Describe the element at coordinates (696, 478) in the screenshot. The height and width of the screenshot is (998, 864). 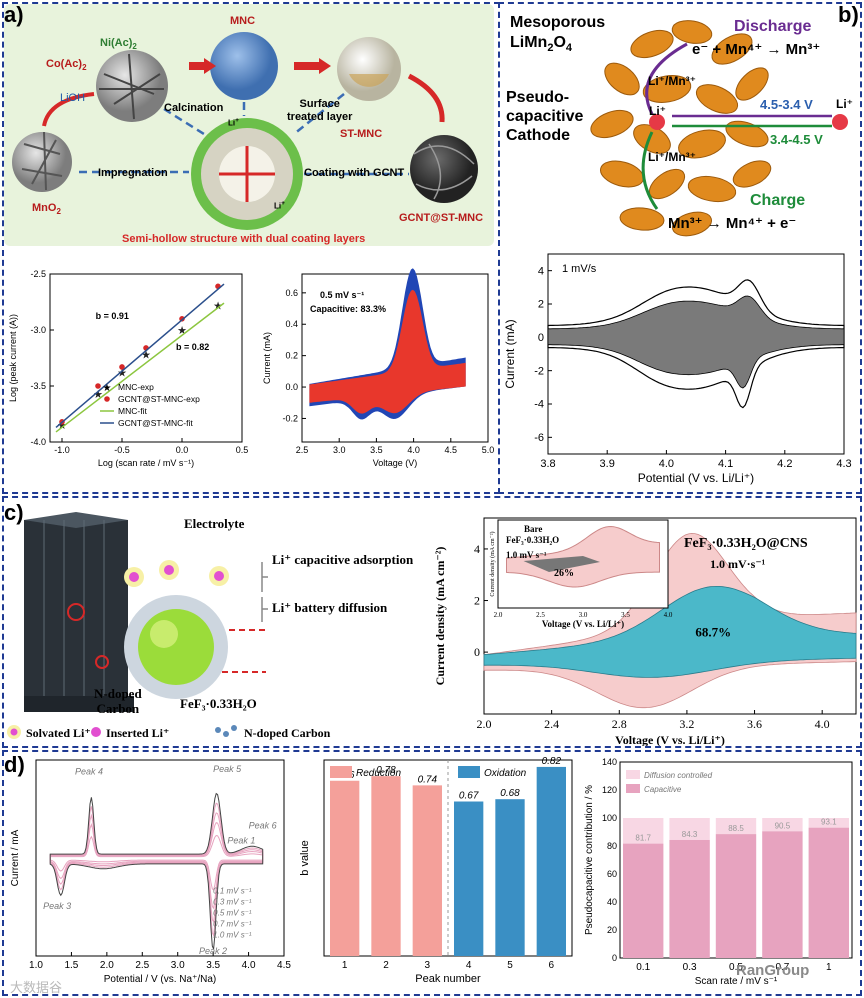
I see `x-axis-label: Potential (V vs. Li/Li⁺)` at that location.